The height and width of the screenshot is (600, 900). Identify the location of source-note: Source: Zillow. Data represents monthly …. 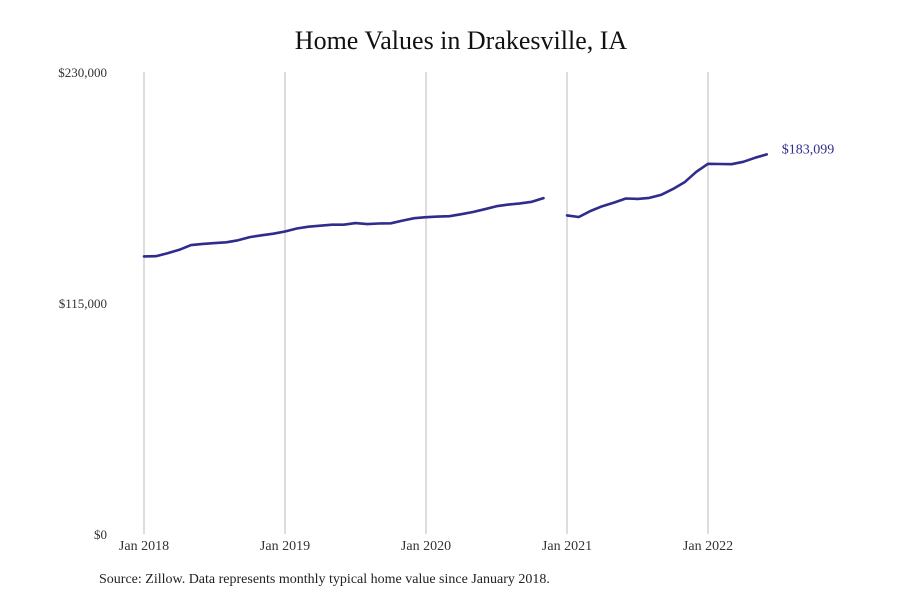
(324, 579).